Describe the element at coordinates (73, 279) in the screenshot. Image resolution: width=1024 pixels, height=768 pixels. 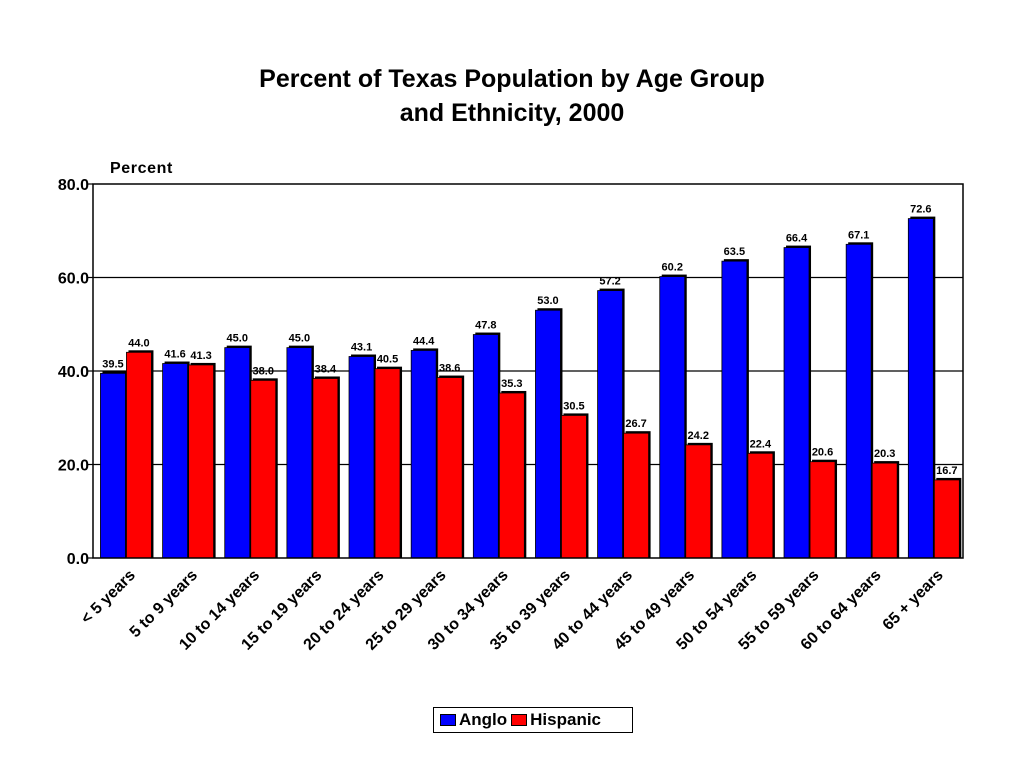
I see `y-tick-label: 60.0` at that location.